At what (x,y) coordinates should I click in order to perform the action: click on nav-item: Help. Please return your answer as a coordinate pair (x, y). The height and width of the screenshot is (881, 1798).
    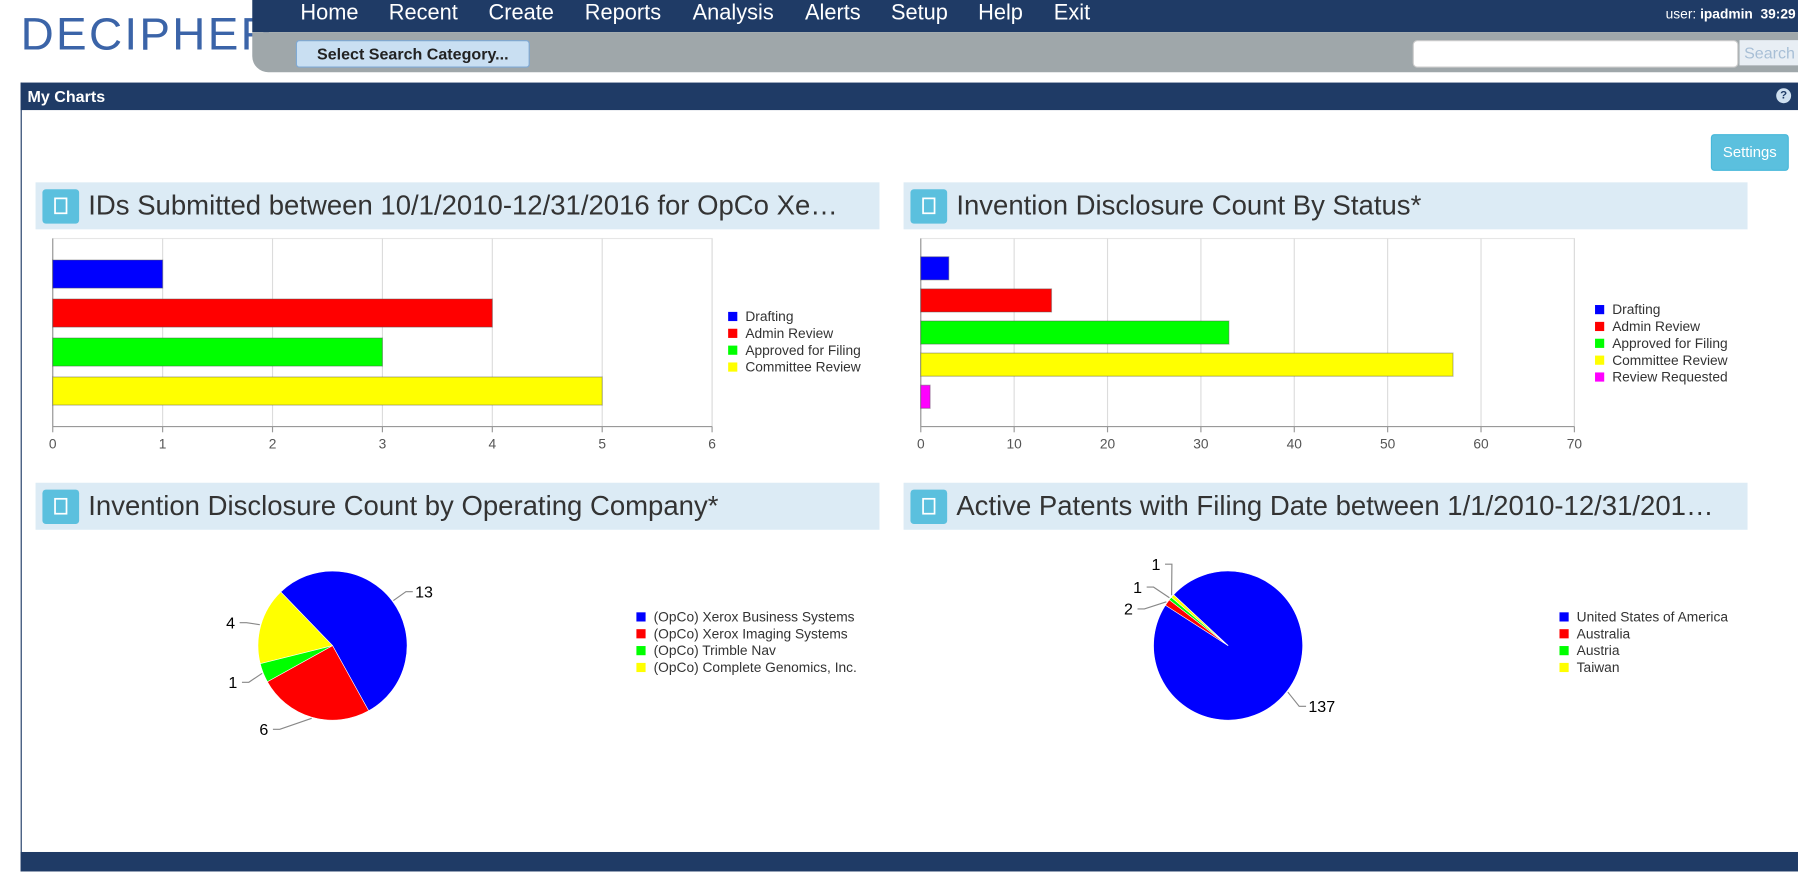
    Looking at the image, I should click on (1000, 13).